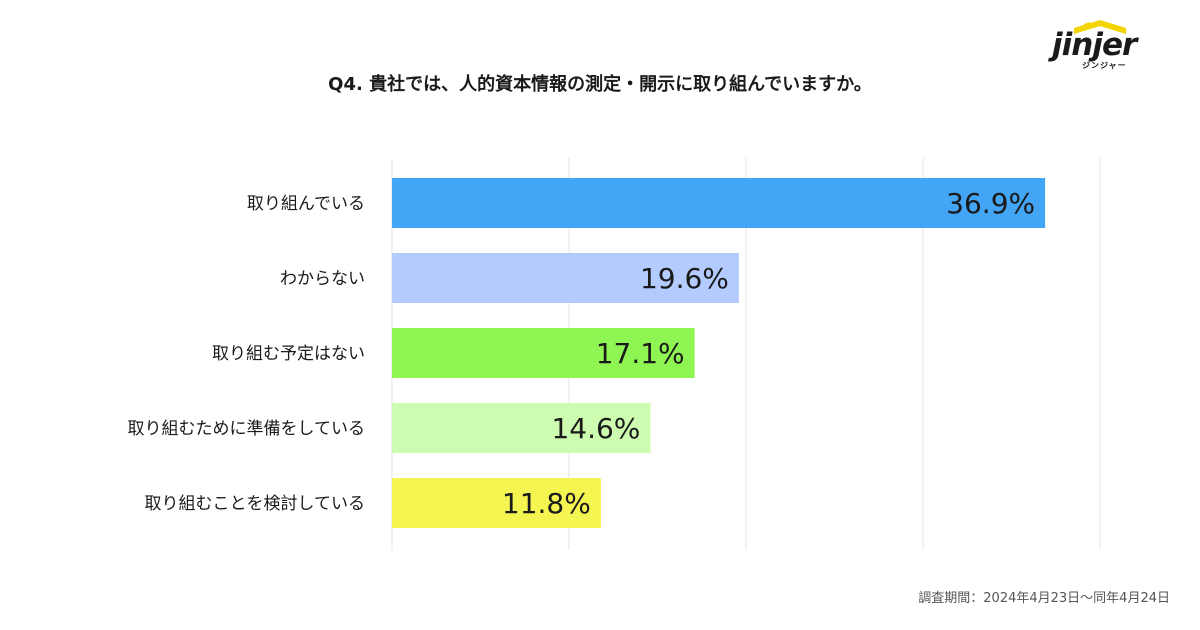 The width and height of the screenshot is (1200, 630). Describe the element at coordinates (1044, 598) in the screenshot. I see `survey-period-note: 調査期間：2024年4月23日〜同年4月24日` at that location.